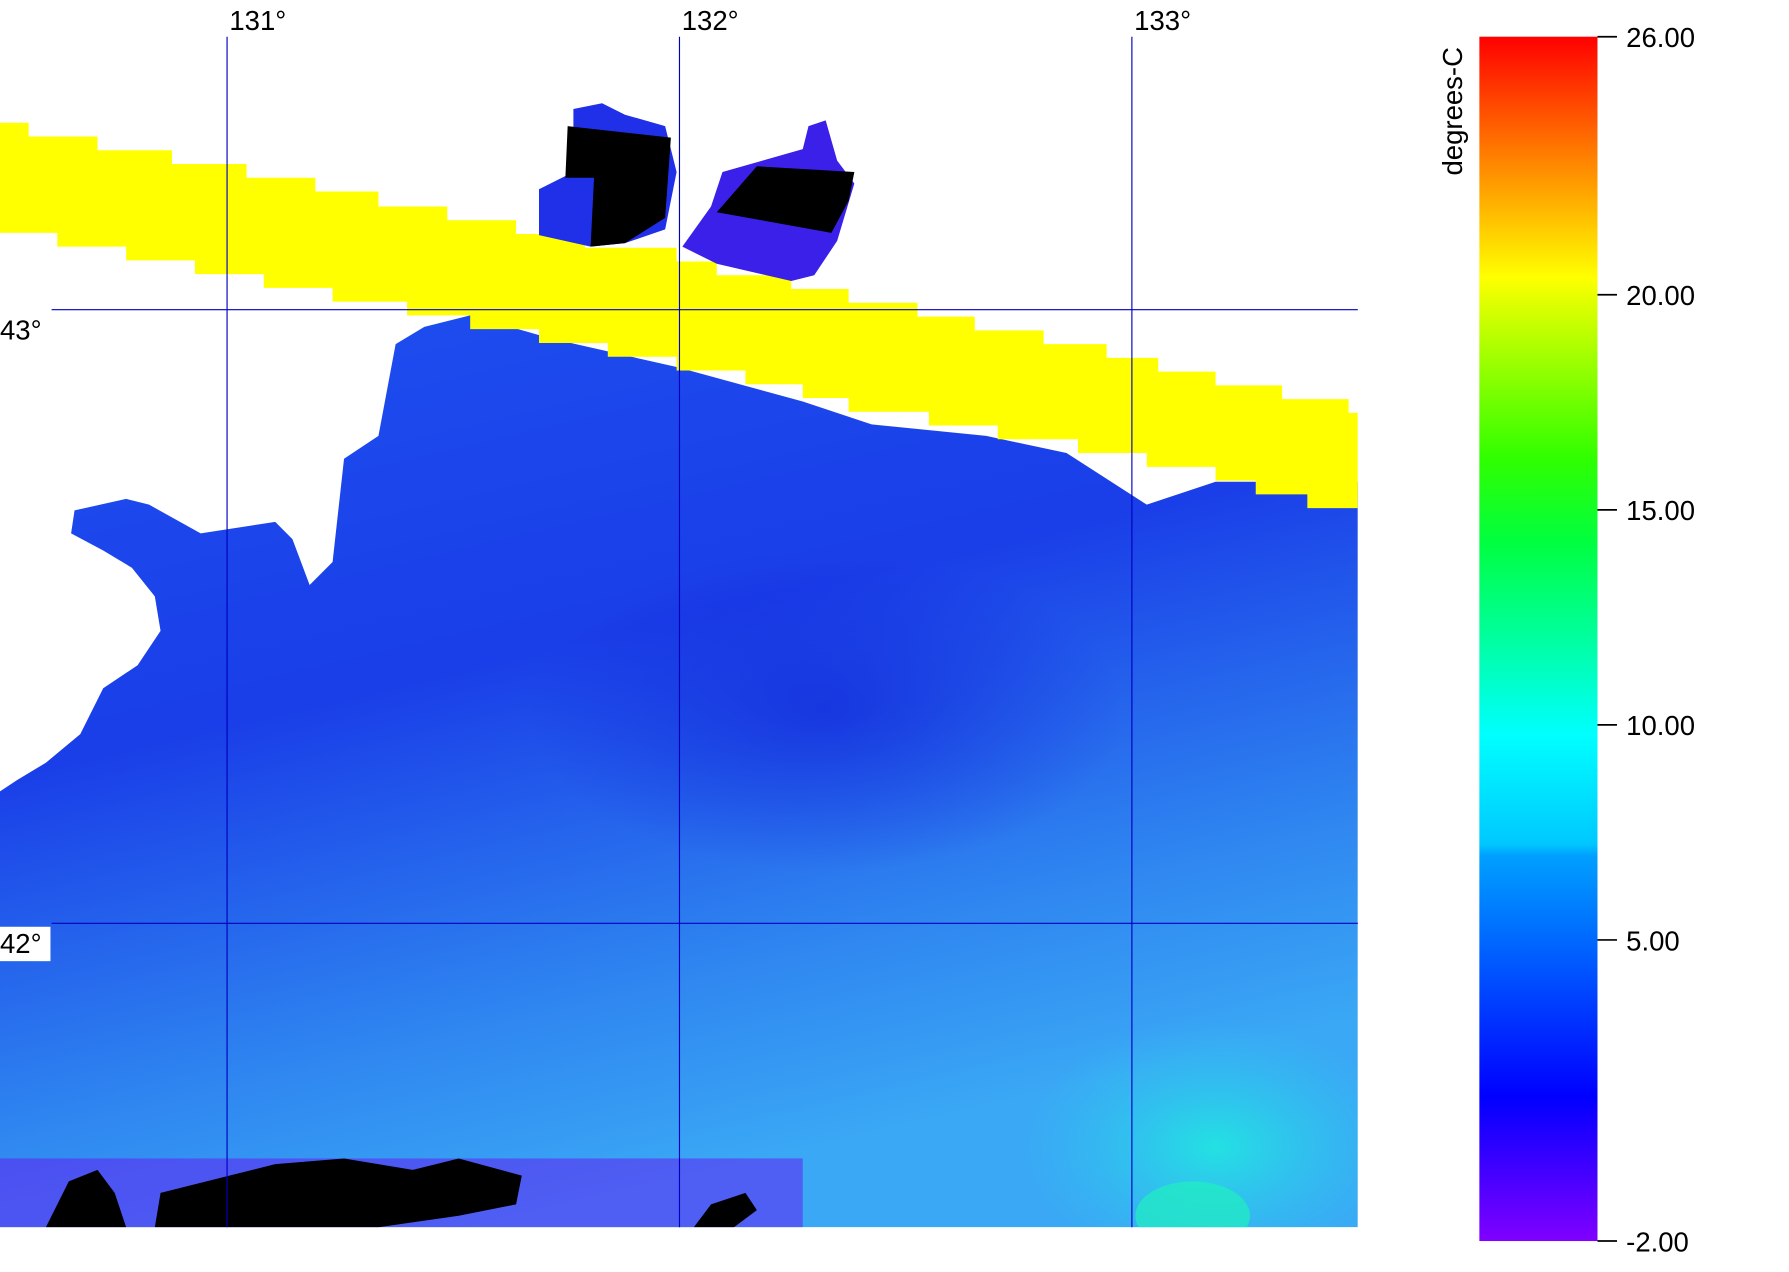  What do you see at coordinates (1452, 111) in the screenshot?
I see `colorbar-title: degrees-C` at bounding box center [1452, 111].